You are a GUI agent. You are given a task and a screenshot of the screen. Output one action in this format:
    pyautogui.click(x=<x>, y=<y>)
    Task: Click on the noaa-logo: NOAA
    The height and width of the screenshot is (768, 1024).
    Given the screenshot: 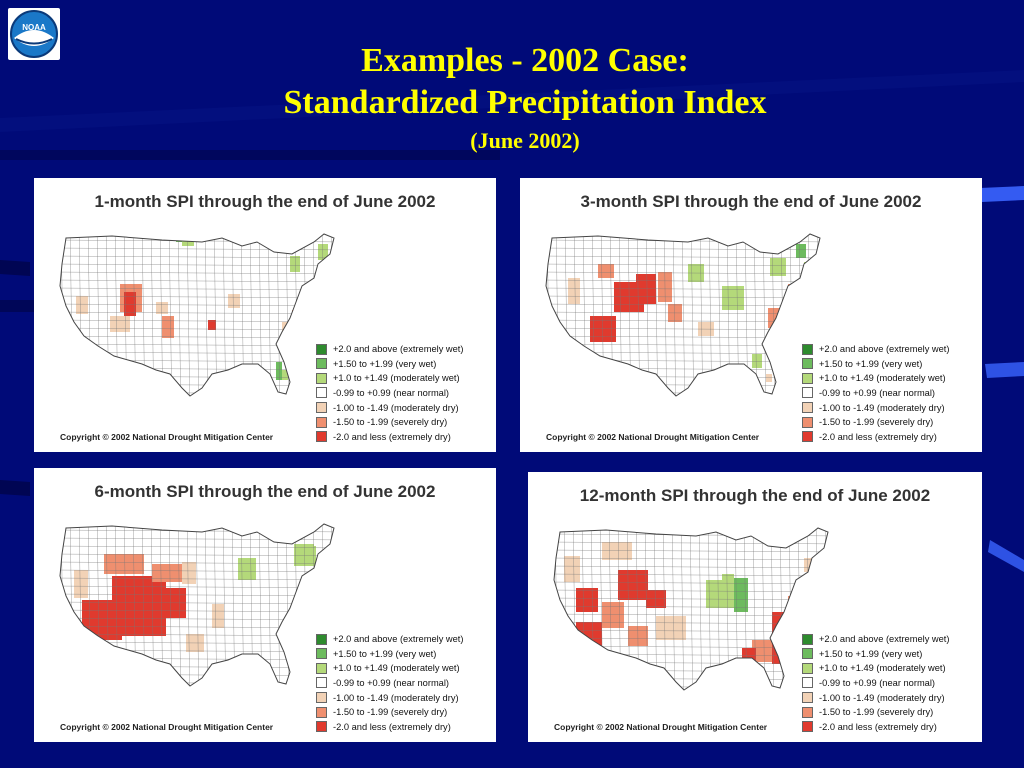 What is the action you would take?
    pyautogui.click(x=34, y=34)
    